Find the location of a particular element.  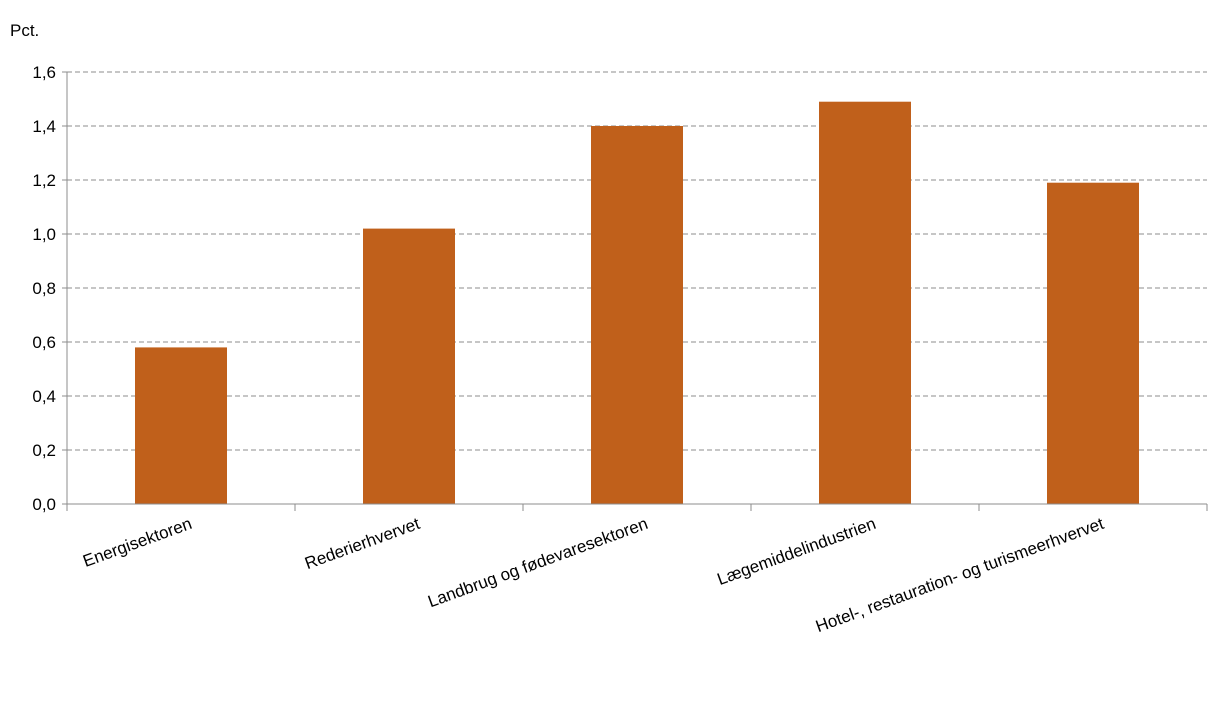

y-tick-label: 0,2 is located at coordinates (44, 450).